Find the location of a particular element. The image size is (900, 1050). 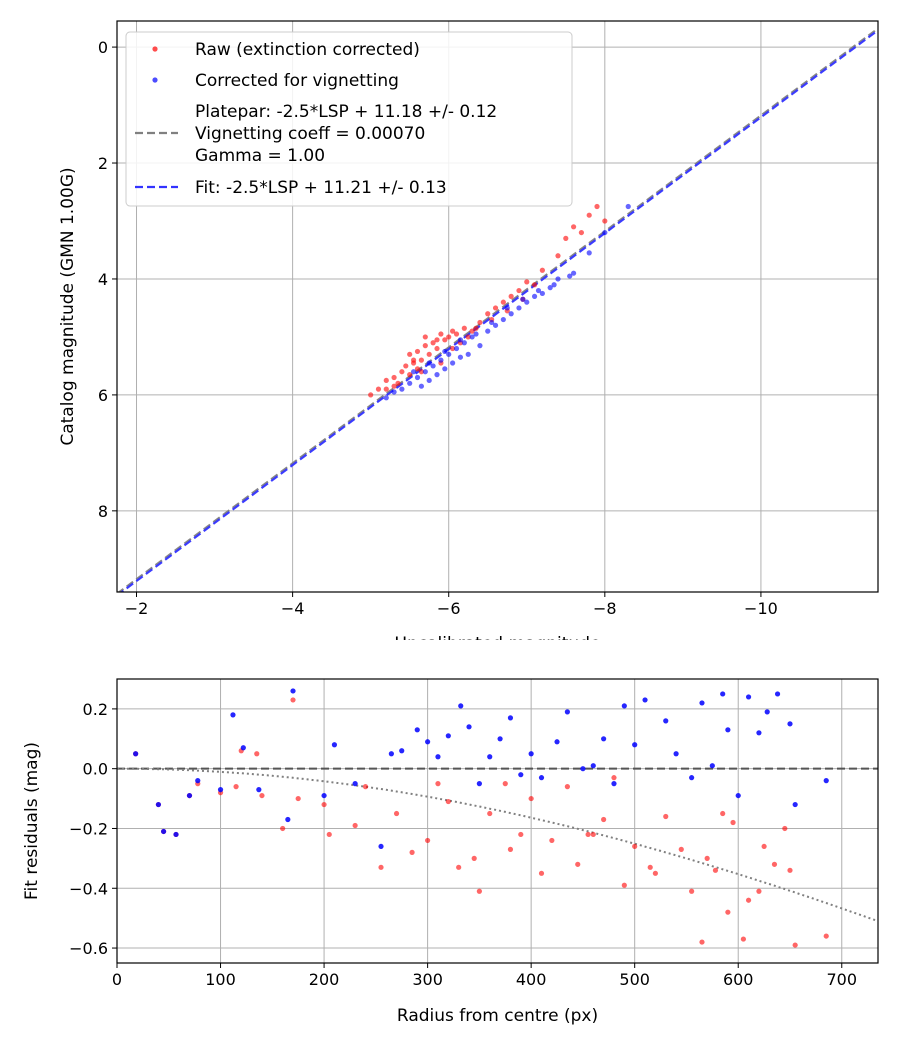

x-tick-label: −2 is located at coordinates (137, 608).